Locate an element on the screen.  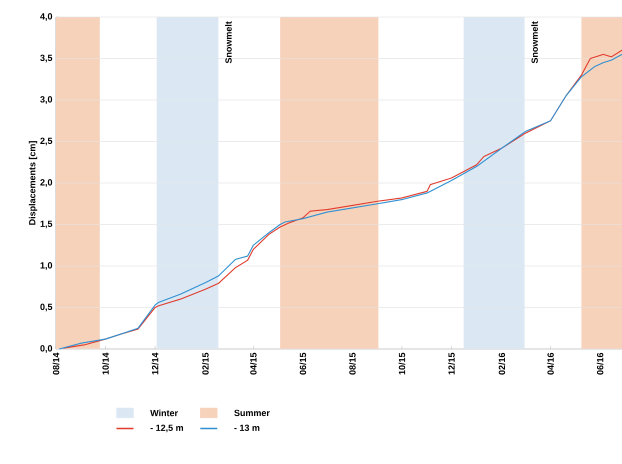
legend-label: - 13 m is located at coordinates (247, 427).